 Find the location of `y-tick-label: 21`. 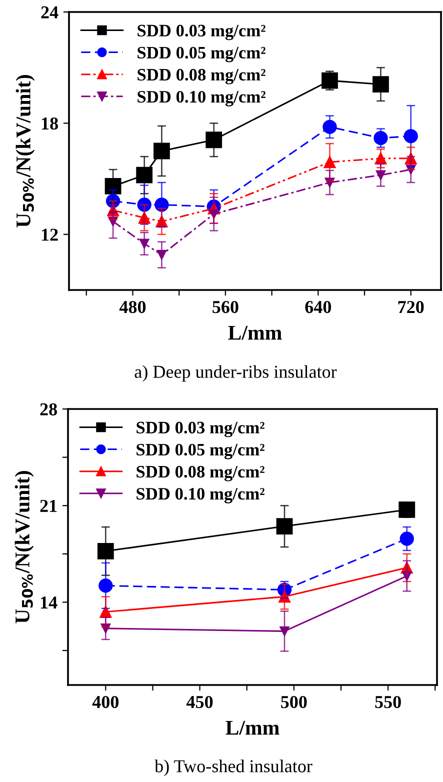

y-tick-label: 21 is located at coordinates (48, 506).